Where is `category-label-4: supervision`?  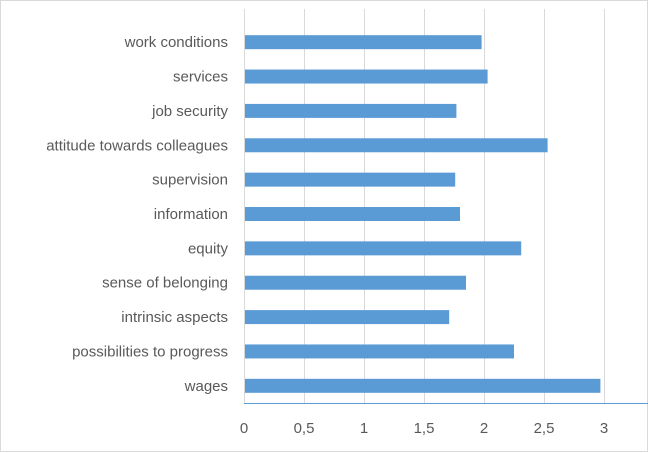
category-label-4: supervision is located at coordinates (190, 180).